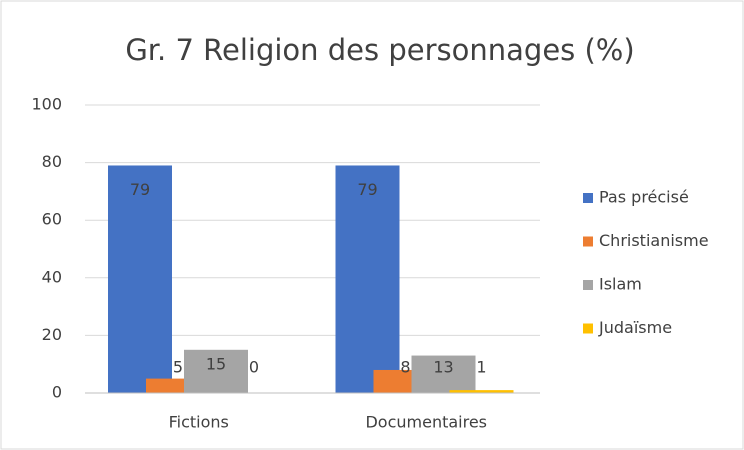  What do you see at coordinates (379, 50) in the screenshot?
I see `chart-title: Gr. 7 Religion des personnages (%)` at bounding box center [379, 50].